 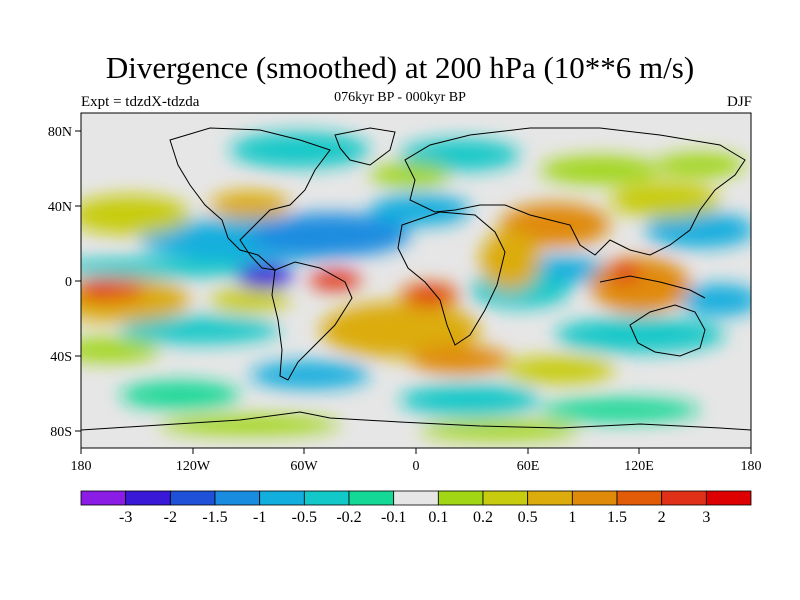 What do you see at coordinates (662, 517) in the screenshot?
I see `colorbar-label: 2` at bounding box center [662, 517].